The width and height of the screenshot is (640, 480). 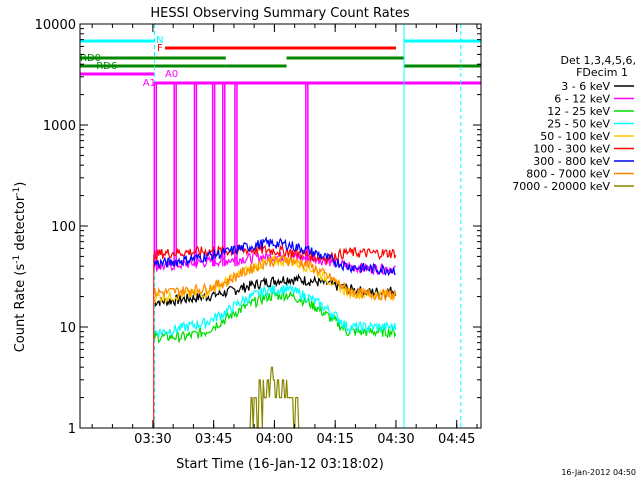 What do you see at coordinates (67, 328) in the screenshot?
I see `y-tick-label: 10` at bounding box center [67, 328].